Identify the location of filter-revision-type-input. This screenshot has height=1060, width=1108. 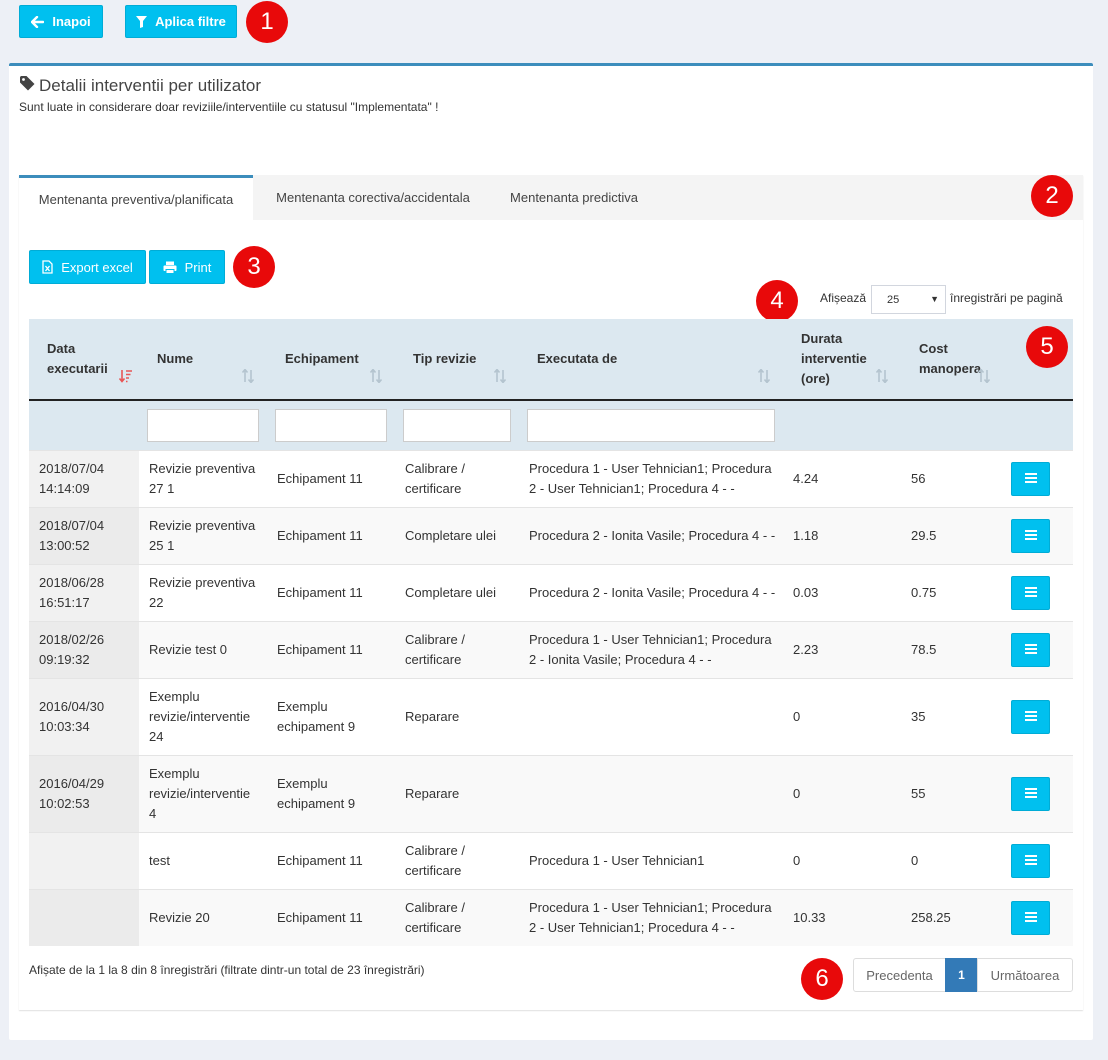
(457, 425).